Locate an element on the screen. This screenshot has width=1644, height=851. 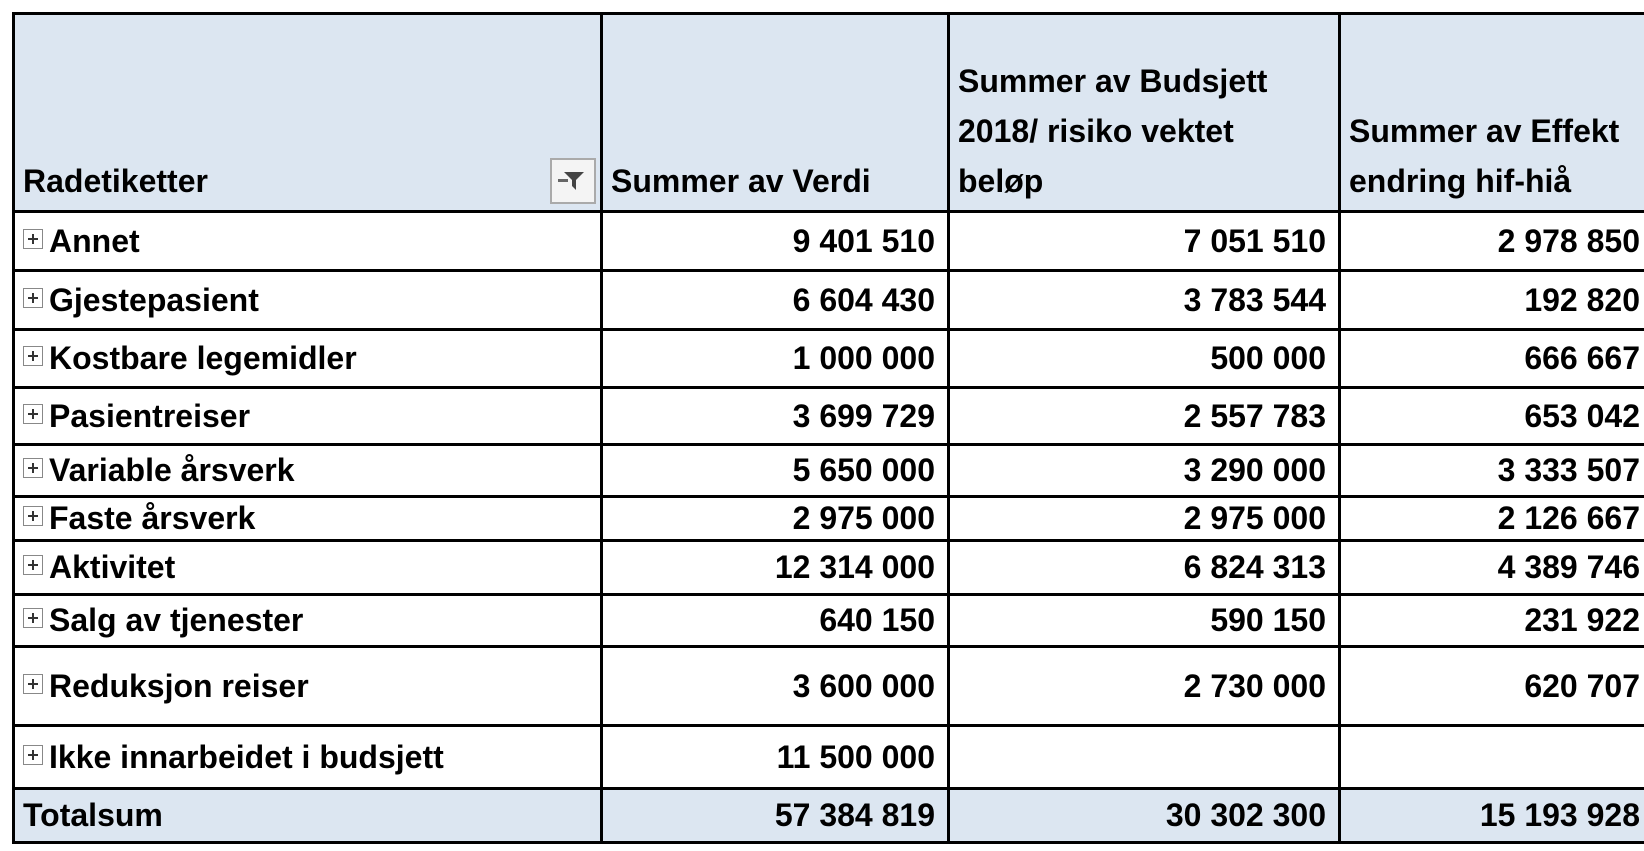
value-cell: 57 384 819 is located at coordinates (775, 815).